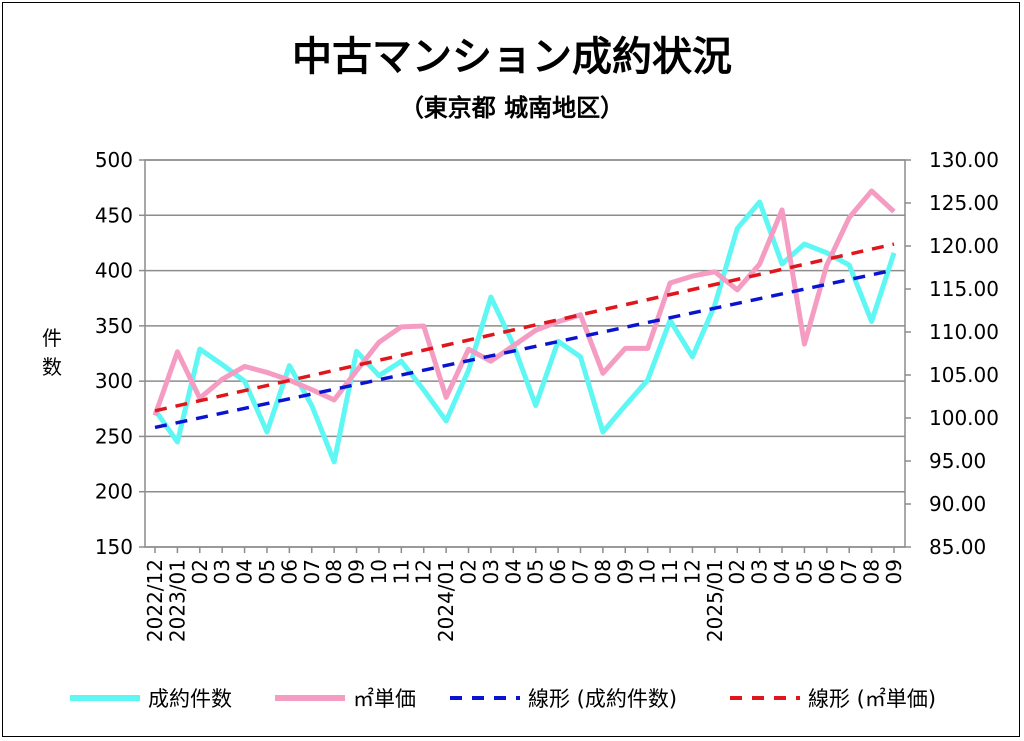  Describe the element at coordinates (964, 246) in the screenshot. I see `y2-tick-label: 120.00` at that location.